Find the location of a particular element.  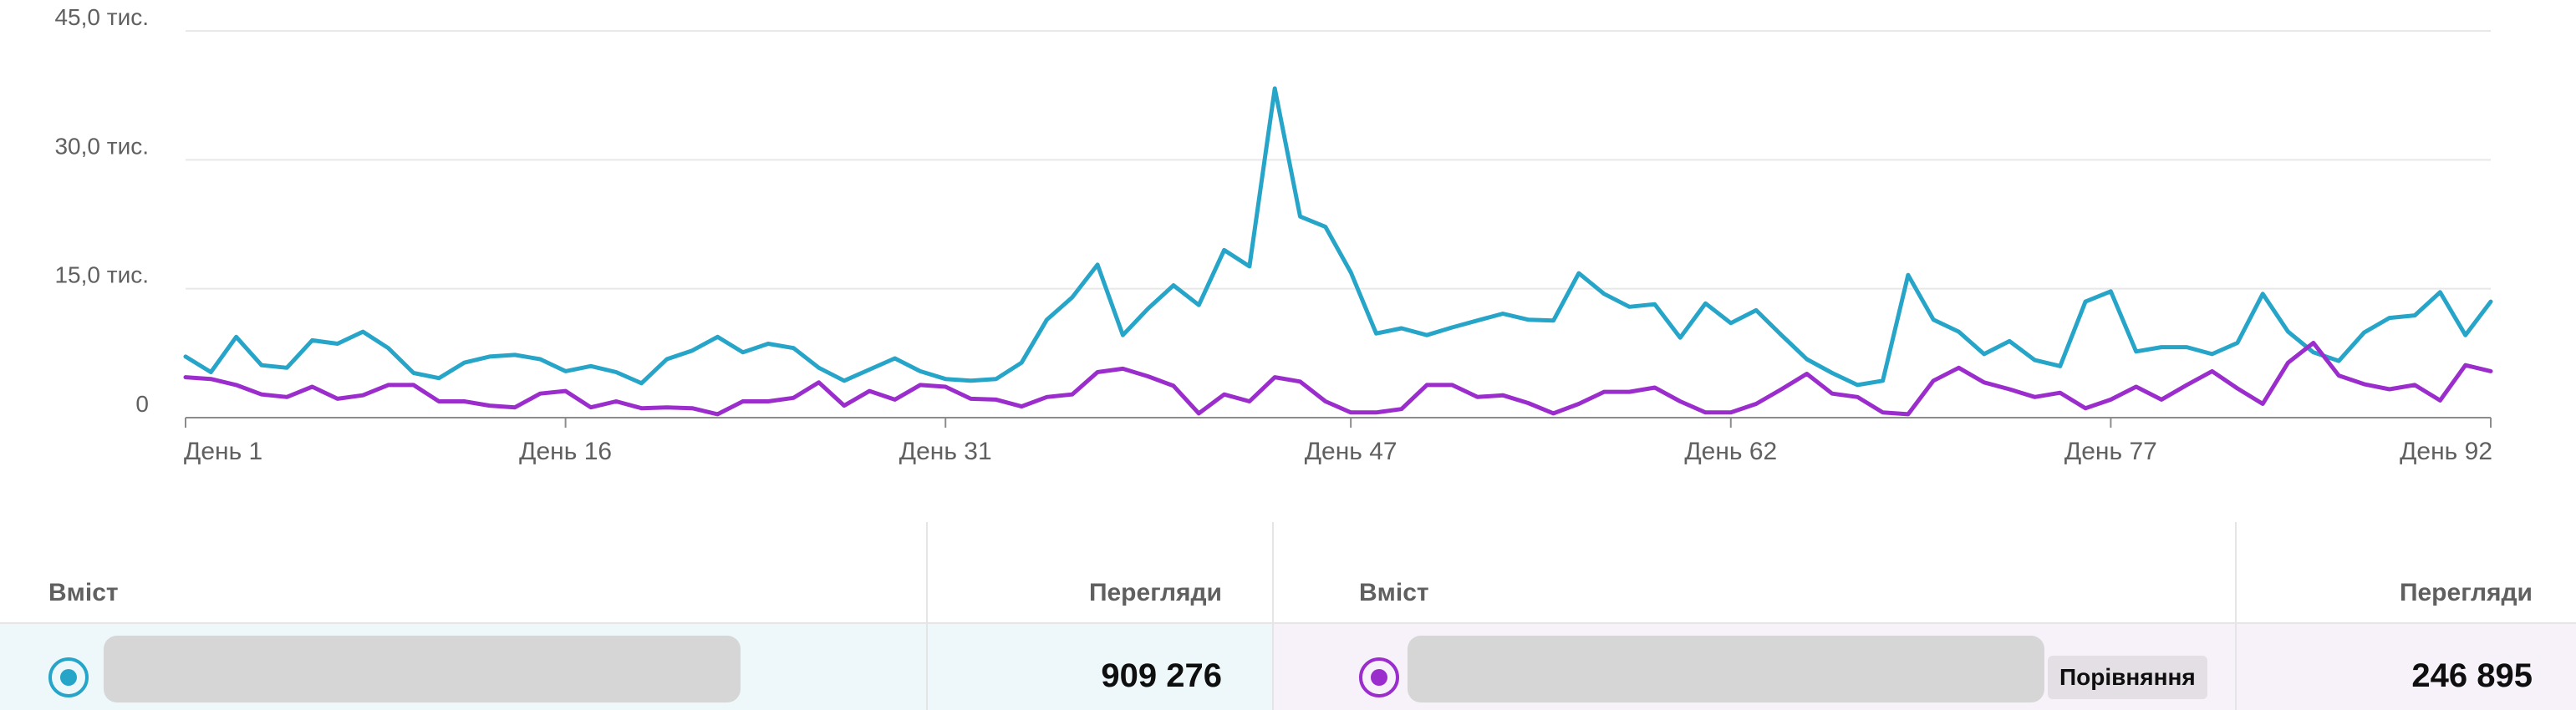

comparison-badge: Порівняння is located at coordinates (2127, 677).